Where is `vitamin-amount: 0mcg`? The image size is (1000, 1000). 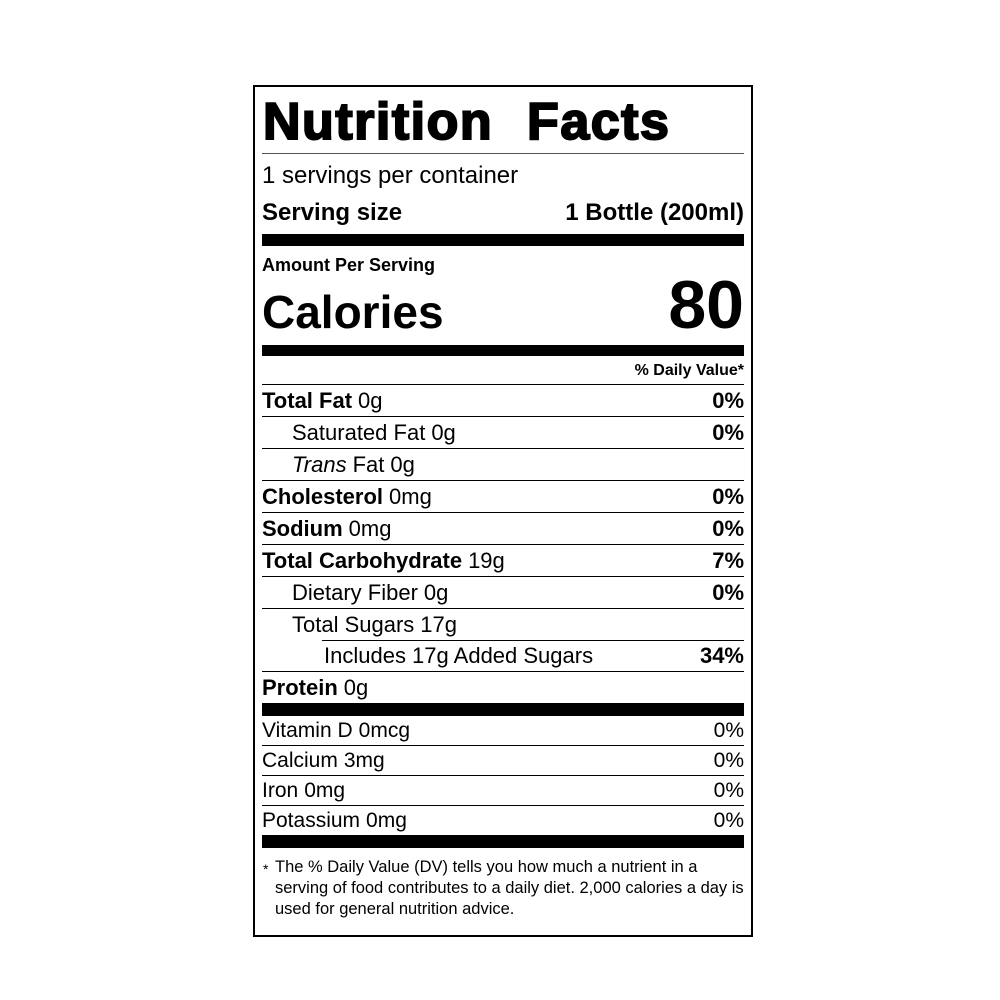
vitamin-amount: 0mcg is located at coordinates (384, 730).